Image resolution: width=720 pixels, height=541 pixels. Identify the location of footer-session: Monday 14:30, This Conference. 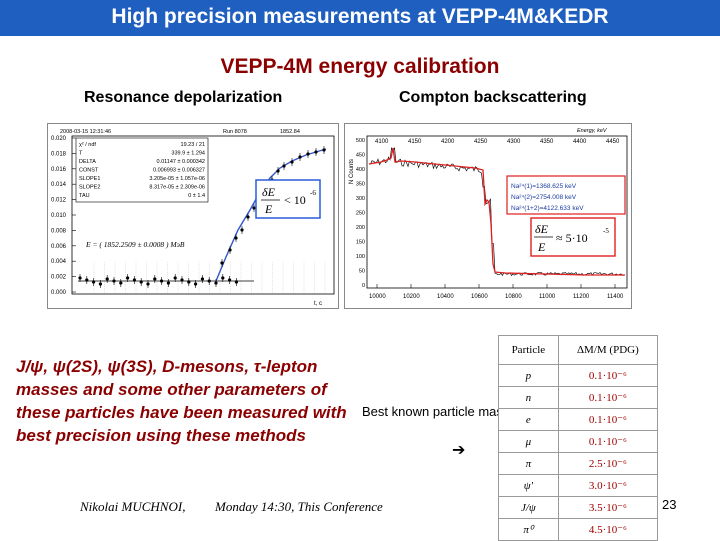
(299, 506).